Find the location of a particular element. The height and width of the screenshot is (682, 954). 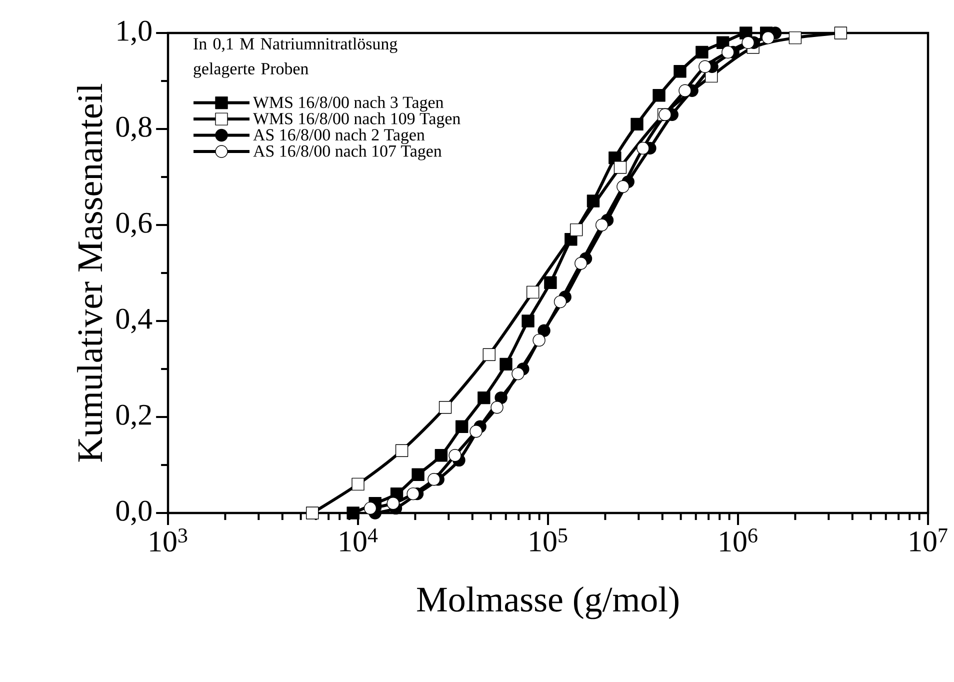

legend-label: AS 16/8/00 nach 2 Tagen is located at coordinates (339, 136).